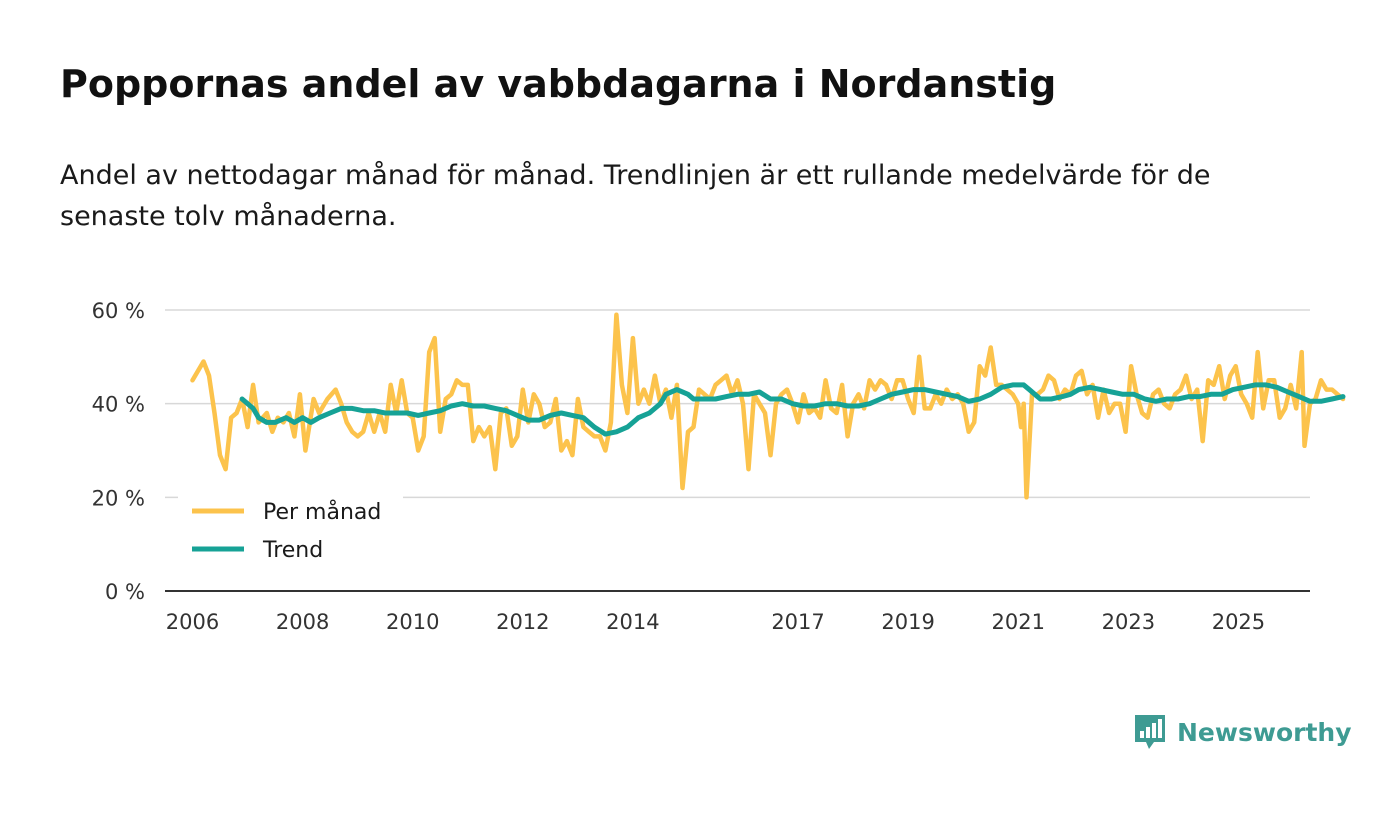 The width and height of the screenshot is (1400, 813). What do you see at coordinates (118, 451) in the screenshot?
I see `y-axis-ticks: 0 % 20 % 40 % 60 %` at bounding box center [118, 451].